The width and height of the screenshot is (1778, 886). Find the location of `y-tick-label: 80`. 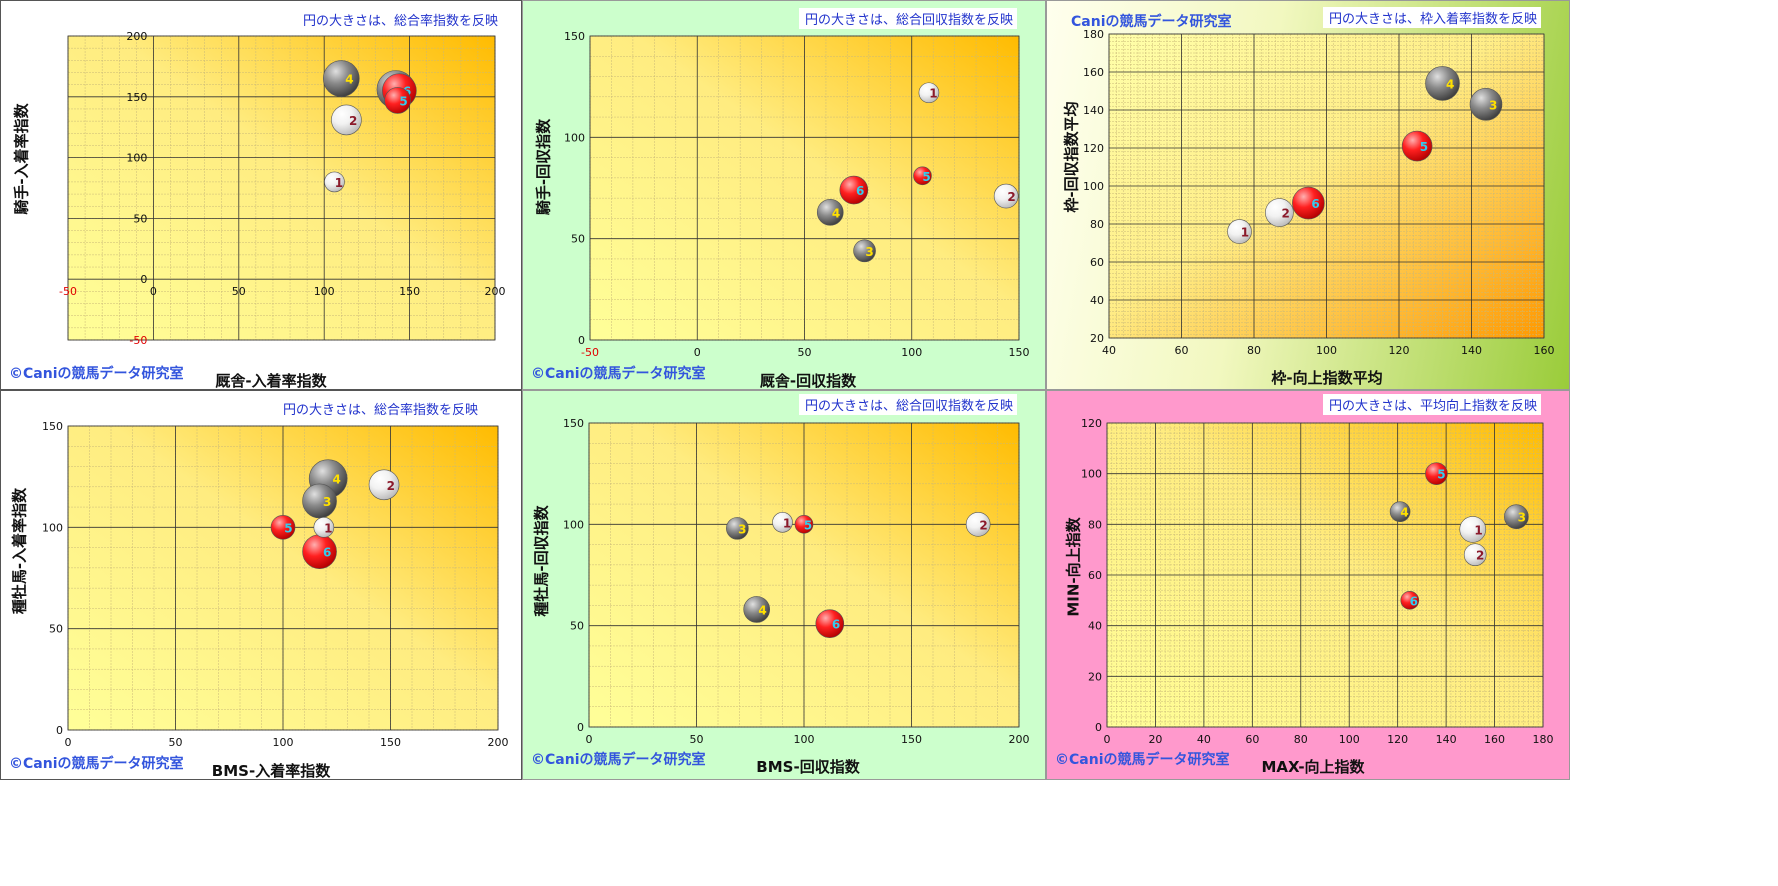

y-tick-label: 80 is located at coordinates (1095, 524).